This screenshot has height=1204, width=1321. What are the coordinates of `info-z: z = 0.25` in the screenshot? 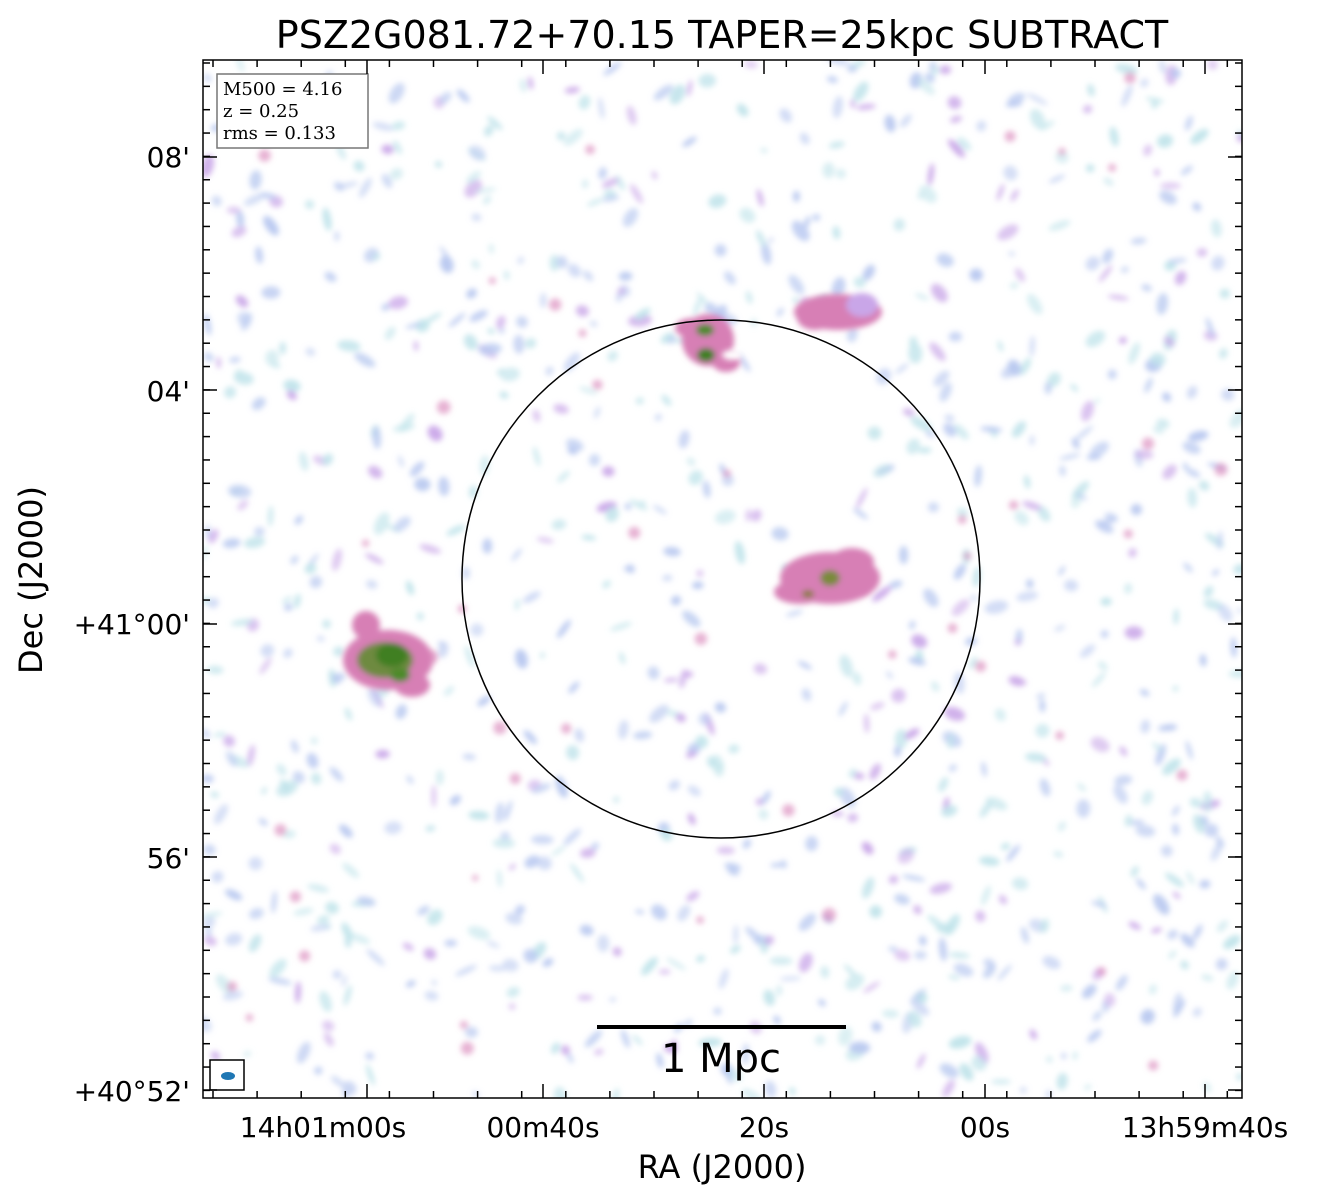 It's located at (261, 111).